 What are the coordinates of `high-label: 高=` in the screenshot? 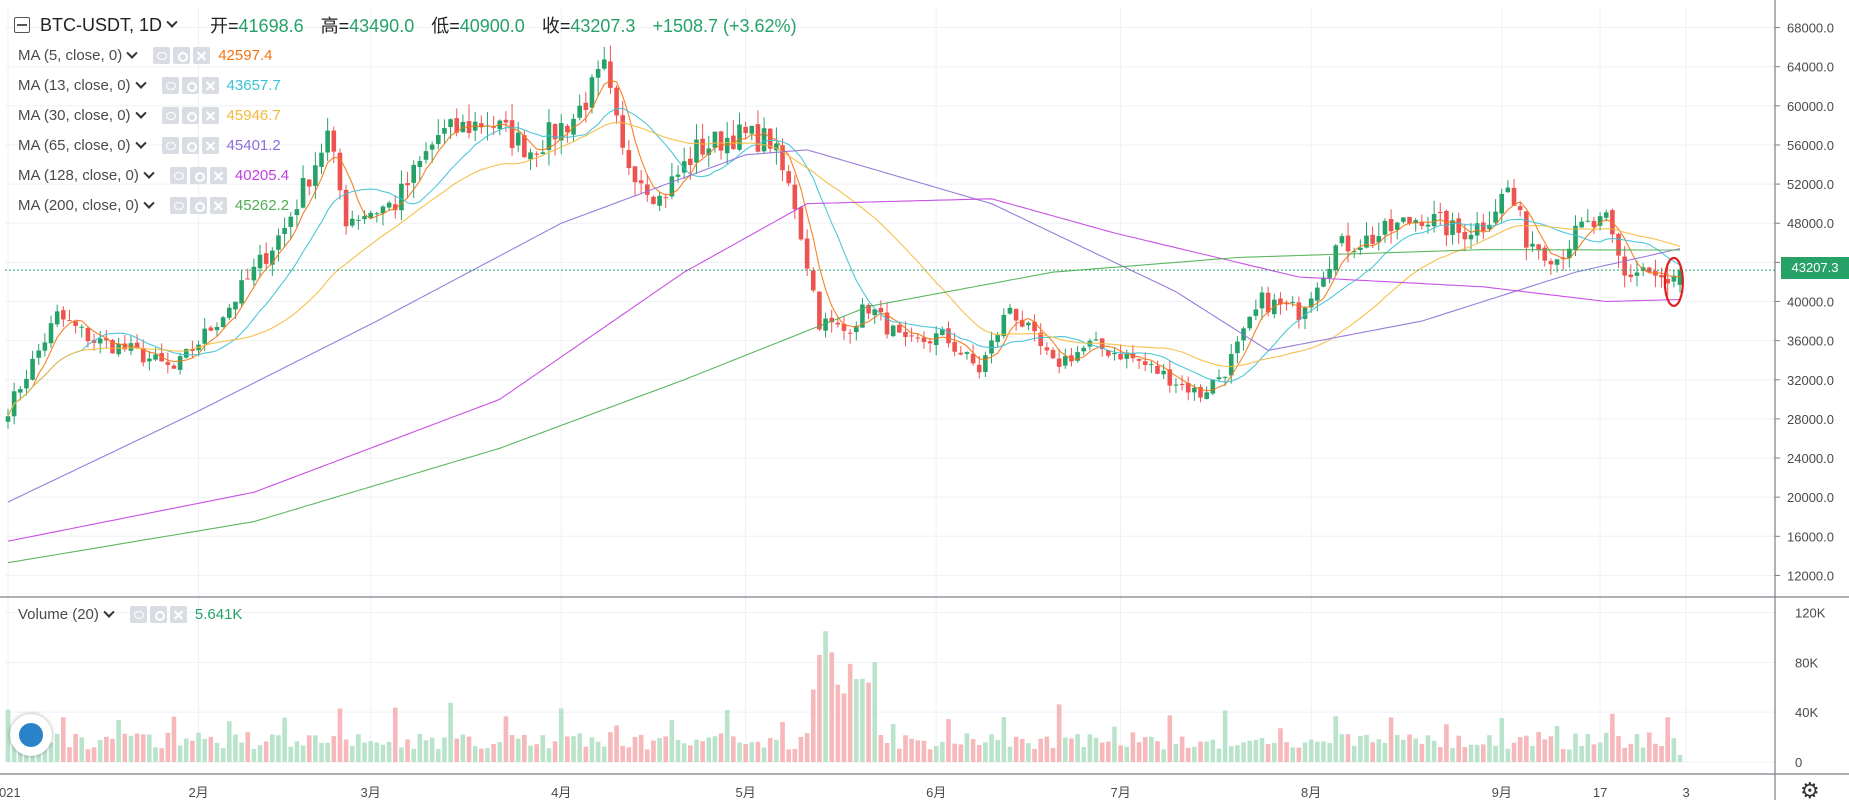 It's located at (335, 26).